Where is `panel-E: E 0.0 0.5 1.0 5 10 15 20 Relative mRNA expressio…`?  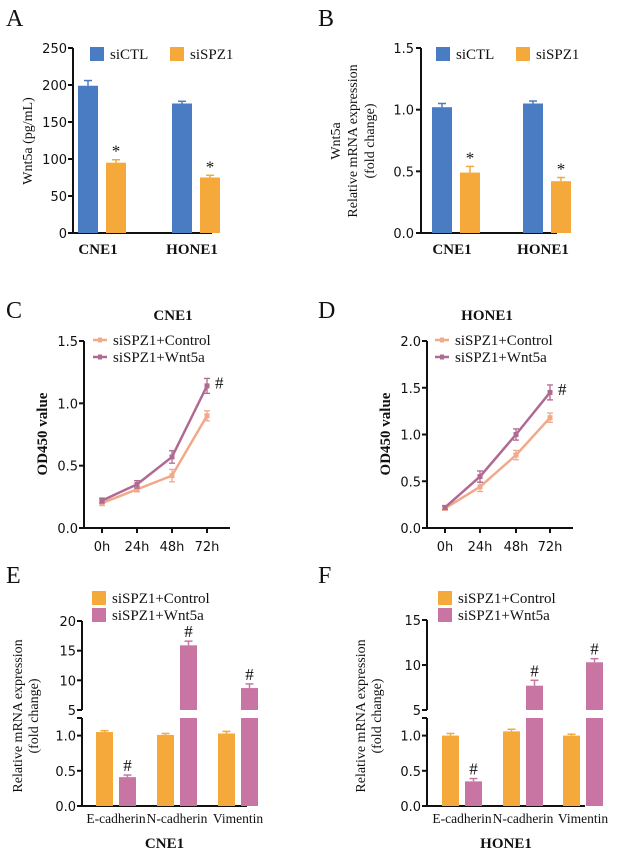 panel-E: E 0.0 0.5 1.0 5 10 15 20 Relative mRNA expressio… is located at coordinates (134, 707).